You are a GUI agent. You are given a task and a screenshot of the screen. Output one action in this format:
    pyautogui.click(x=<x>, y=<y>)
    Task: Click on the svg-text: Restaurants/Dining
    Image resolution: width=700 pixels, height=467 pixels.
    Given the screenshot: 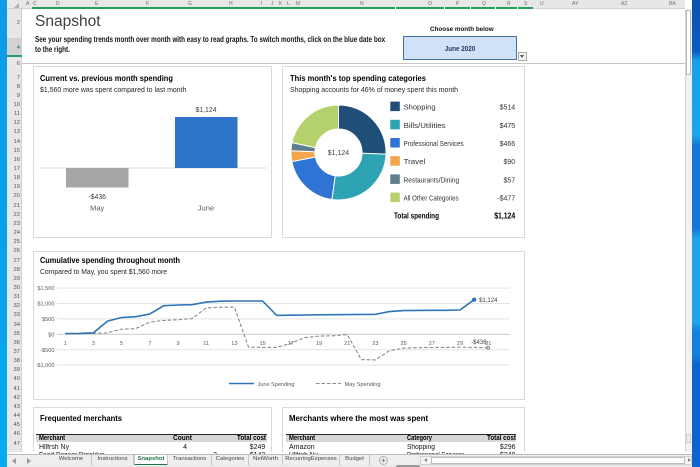 What is the action you would take?
    pyautogui.click(x=432, y=180)
    